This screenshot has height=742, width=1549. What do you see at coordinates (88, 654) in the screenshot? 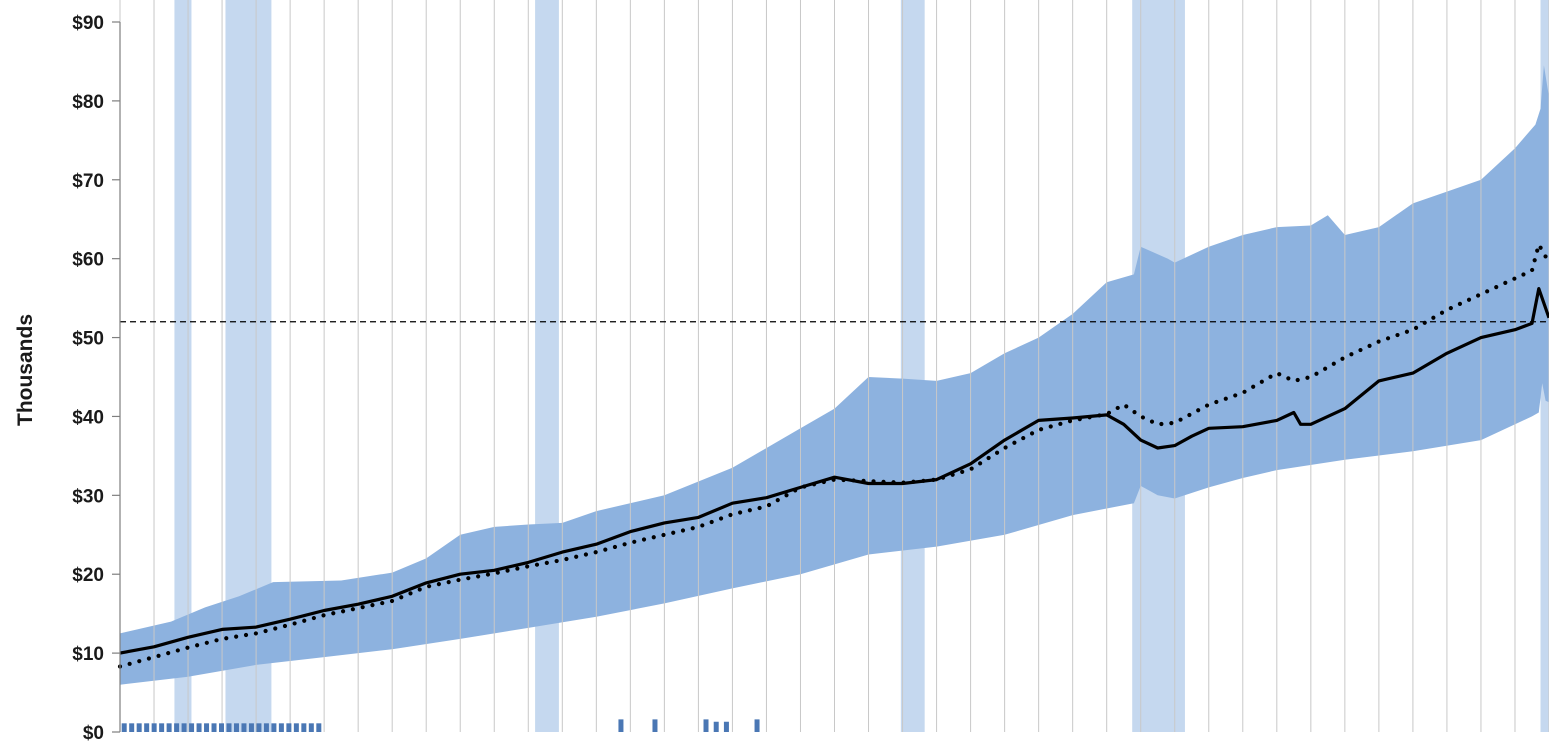
I see `y-tick-label-1: $10` at bounding box center [88, 654].